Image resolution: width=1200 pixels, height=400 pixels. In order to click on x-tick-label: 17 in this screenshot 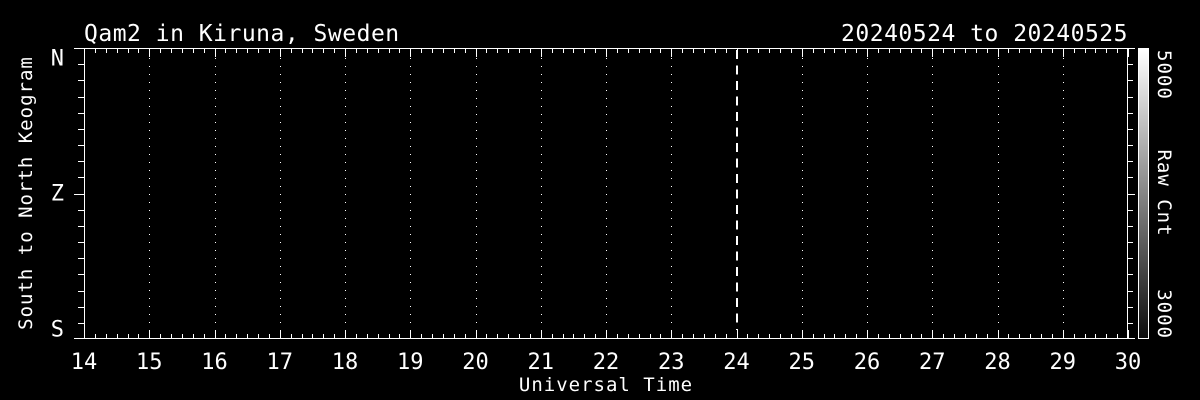, I will do `click(280, 362)`.